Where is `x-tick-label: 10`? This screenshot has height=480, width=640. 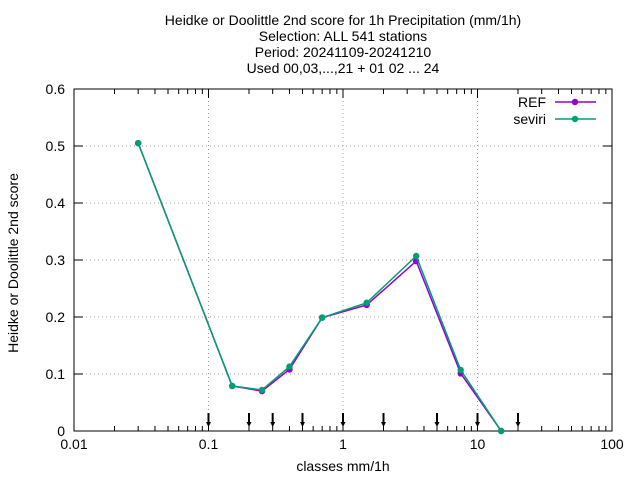 x-tick-label: 10 is located at coordinates (478, 444).